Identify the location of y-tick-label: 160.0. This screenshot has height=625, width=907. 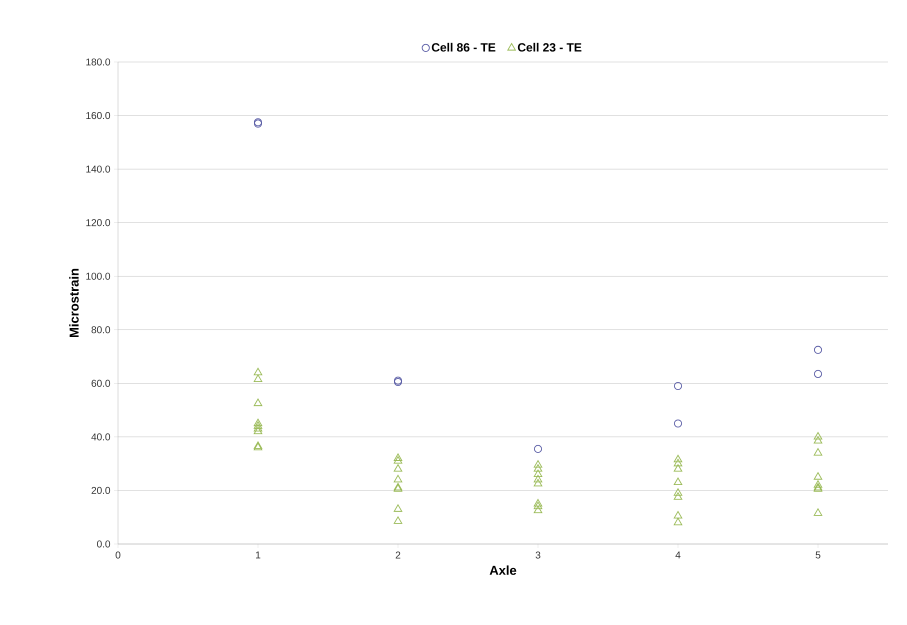
(98, 116).